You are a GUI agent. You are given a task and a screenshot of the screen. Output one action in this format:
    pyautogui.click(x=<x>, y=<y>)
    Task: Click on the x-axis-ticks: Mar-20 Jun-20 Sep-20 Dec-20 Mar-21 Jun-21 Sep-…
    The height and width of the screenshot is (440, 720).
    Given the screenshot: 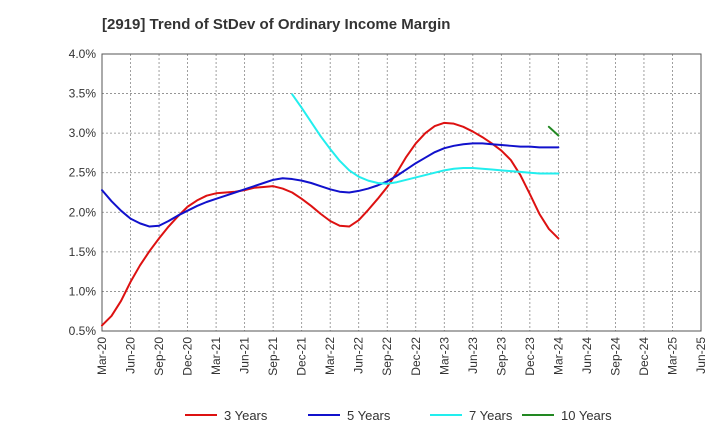 What is the action you would take?
    pyautogui.click(x=401, y=356)
    